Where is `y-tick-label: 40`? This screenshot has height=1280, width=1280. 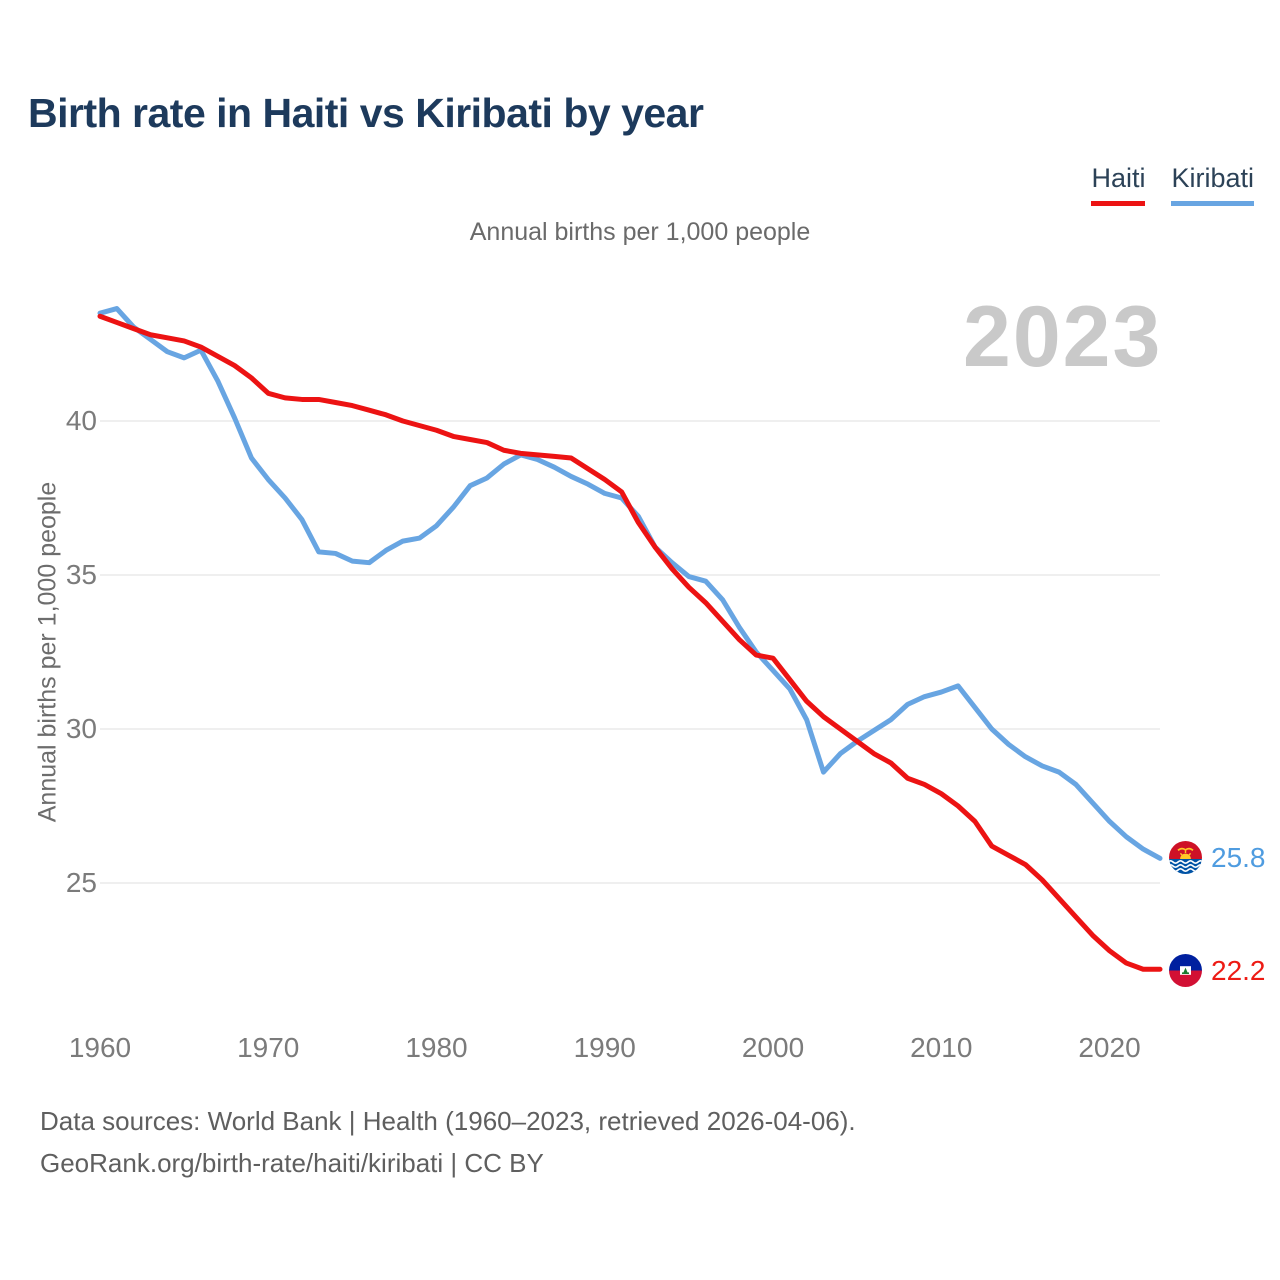 y-tick-label: 40 is located at coordinates (81, 420).